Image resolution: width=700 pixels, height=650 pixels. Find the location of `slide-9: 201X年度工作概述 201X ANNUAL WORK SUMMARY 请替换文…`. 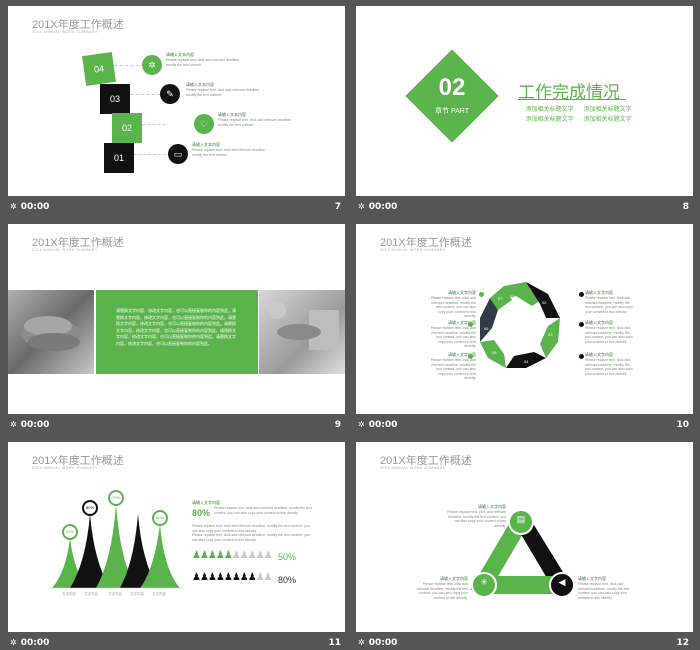

slide-9: 201X年度工作概述 201X ANNUAL WORK SUMMARY 请替换文… is located at coordinates (176, 319).